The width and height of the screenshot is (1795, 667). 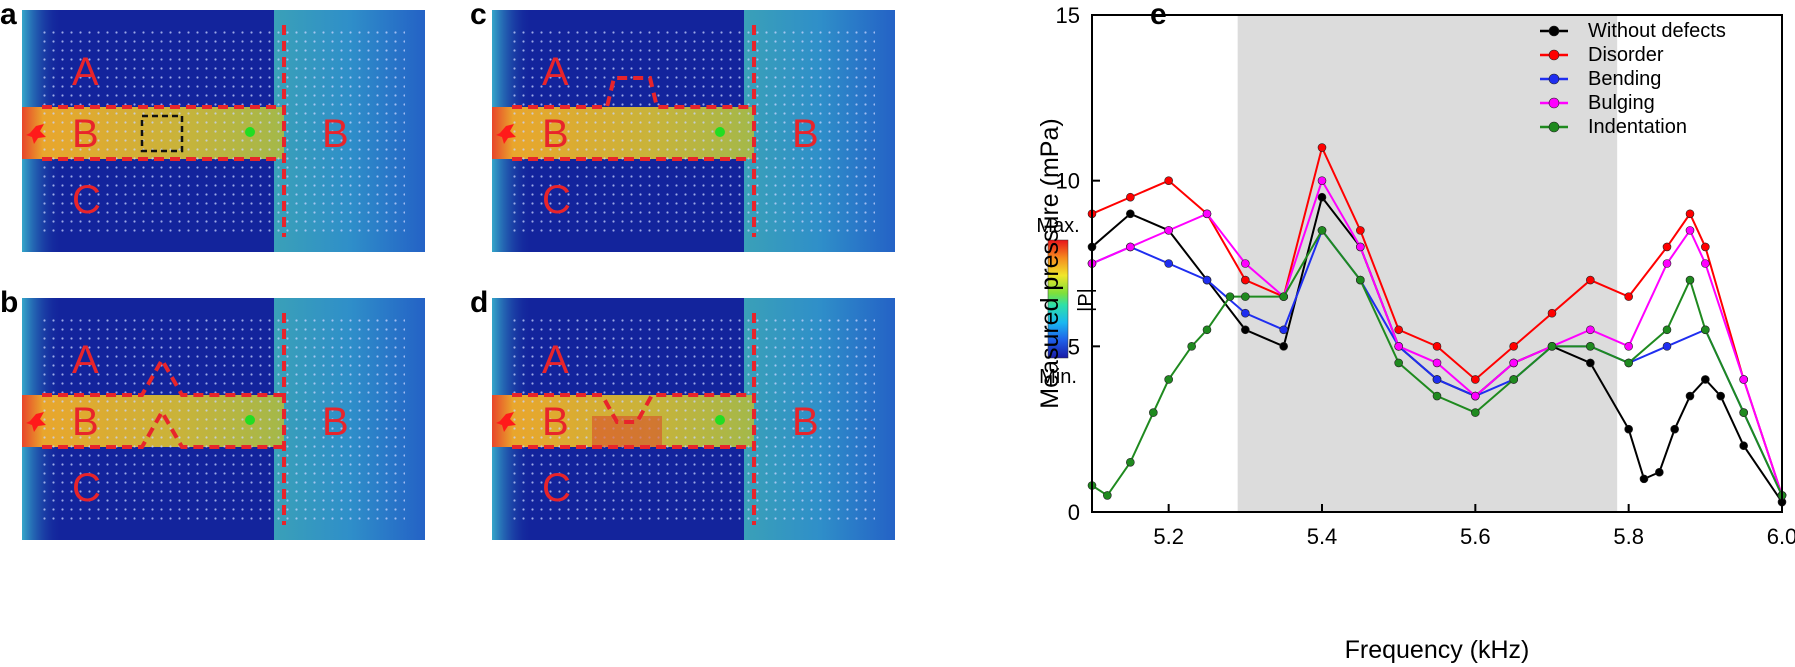 What do you see at coordinates (1621, 103) in the screenshot?
I see `legend-label: Bulging` at bounding box center [1621, 103].